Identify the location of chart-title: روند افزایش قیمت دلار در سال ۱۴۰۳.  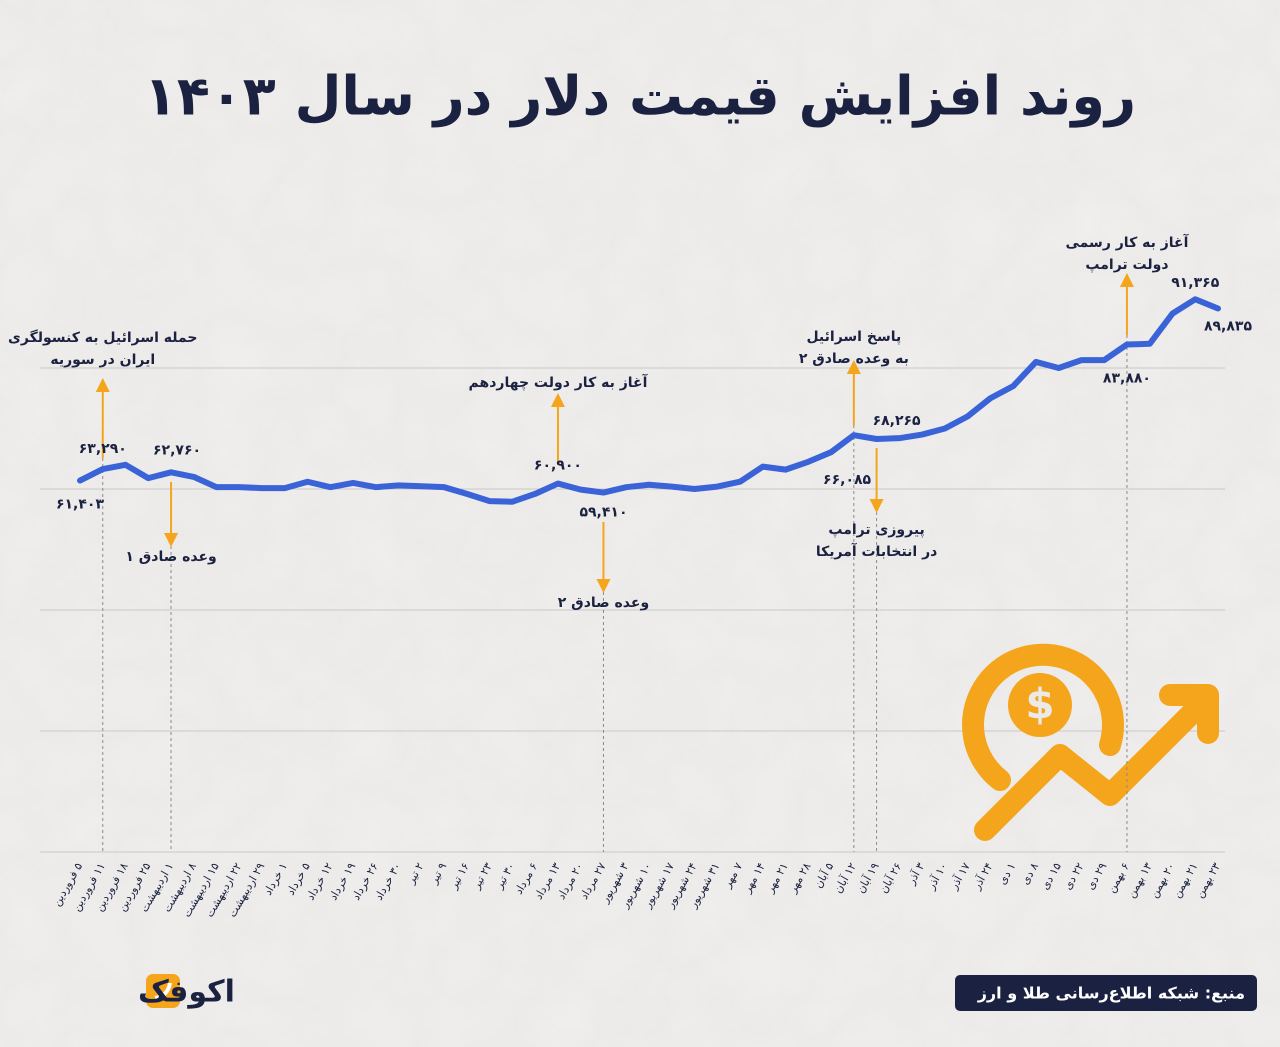
(640, 96).